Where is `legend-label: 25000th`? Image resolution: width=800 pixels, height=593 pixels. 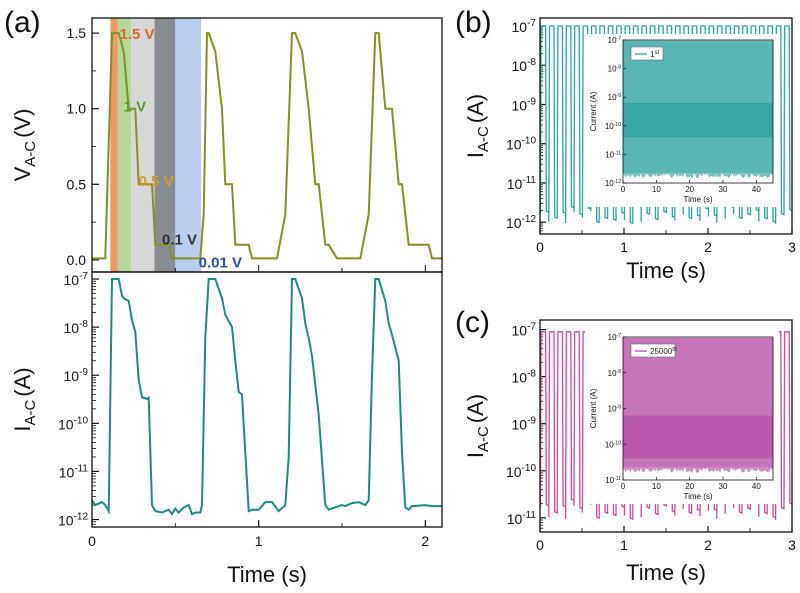 legend-label: 25000th is located at coordinates (663, 351).